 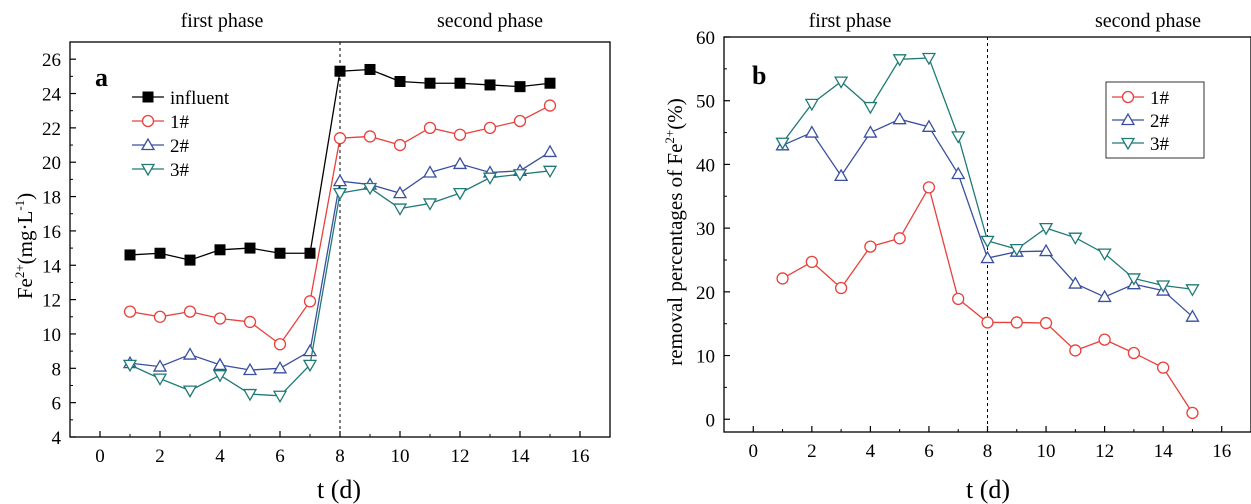 What do you see at coordinates (19, 205) in the screenshot?
I see `y-axis-title-sup2: -1` at bounding box center [19, 205].